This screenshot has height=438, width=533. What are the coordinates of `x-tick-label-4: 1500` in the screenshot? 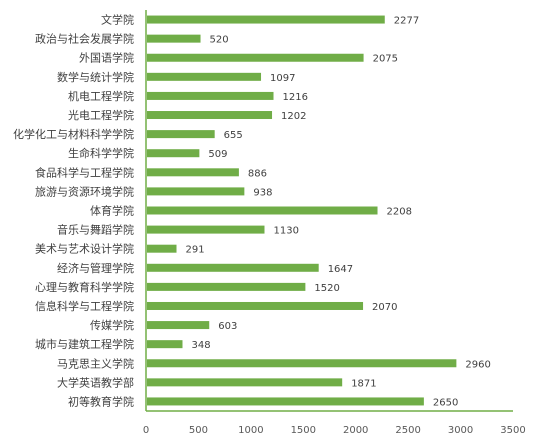 It's located at (303, 430).